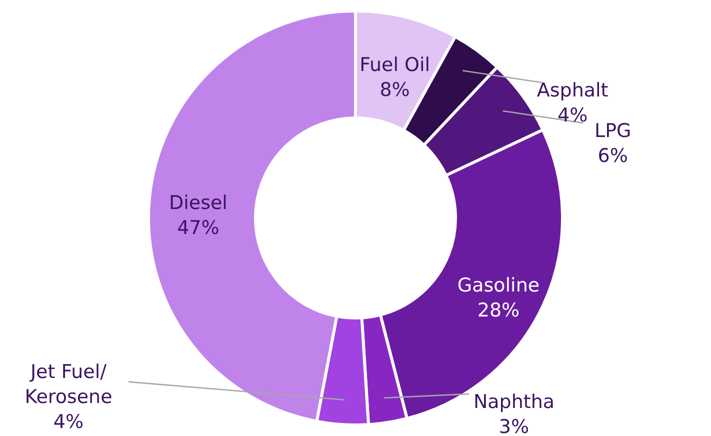 The width and height of the screenshot is (711, 436). What do you see at coordinates (613, 155) in the screenshot?
I see `data-label: 6%` at bounding box center [613, 155].